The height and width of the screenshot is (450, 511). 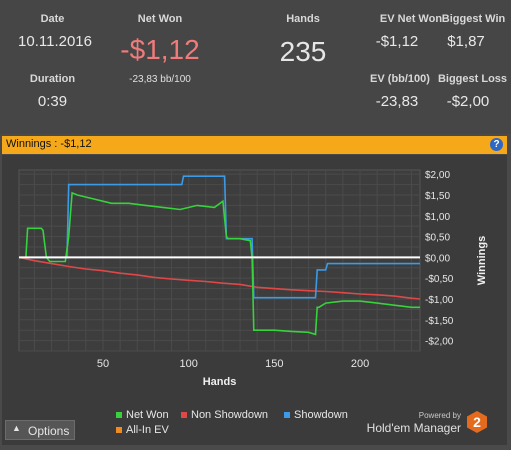 What do you see at coordinates (468, 101) in the screenshot?
I see `biggest-loss-value: -$2,00` at bounding box center [468, 101].